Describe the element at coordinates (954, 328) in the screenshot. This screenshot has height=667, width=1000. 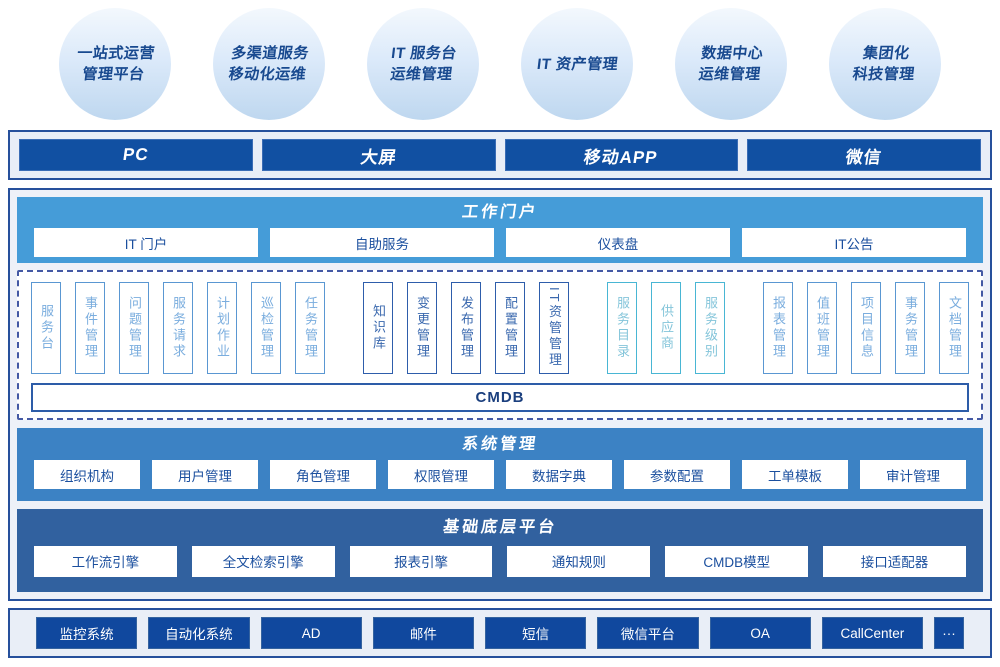
I see `module-item: 文档管理` at that location.